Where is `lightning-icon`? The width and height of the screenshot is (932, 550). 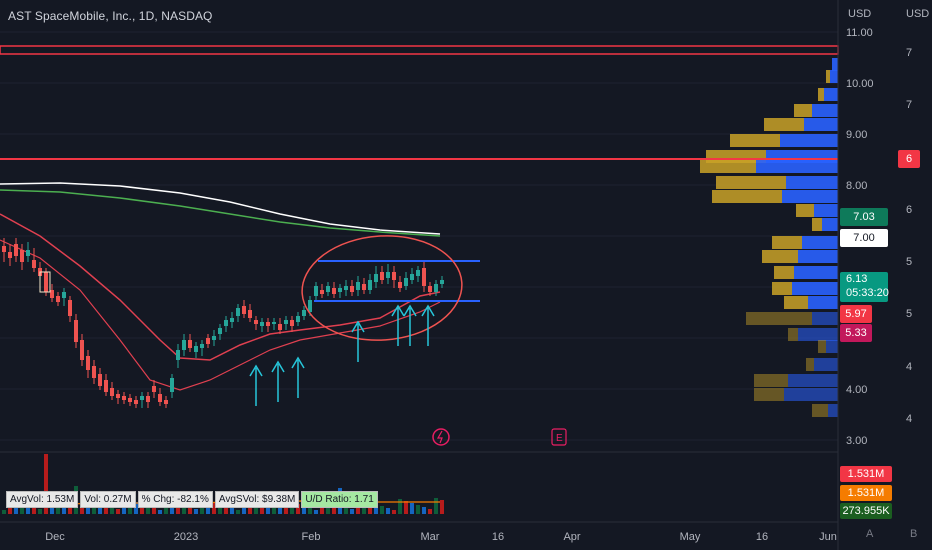
lightning-icon is located at coordinates (439, 437).